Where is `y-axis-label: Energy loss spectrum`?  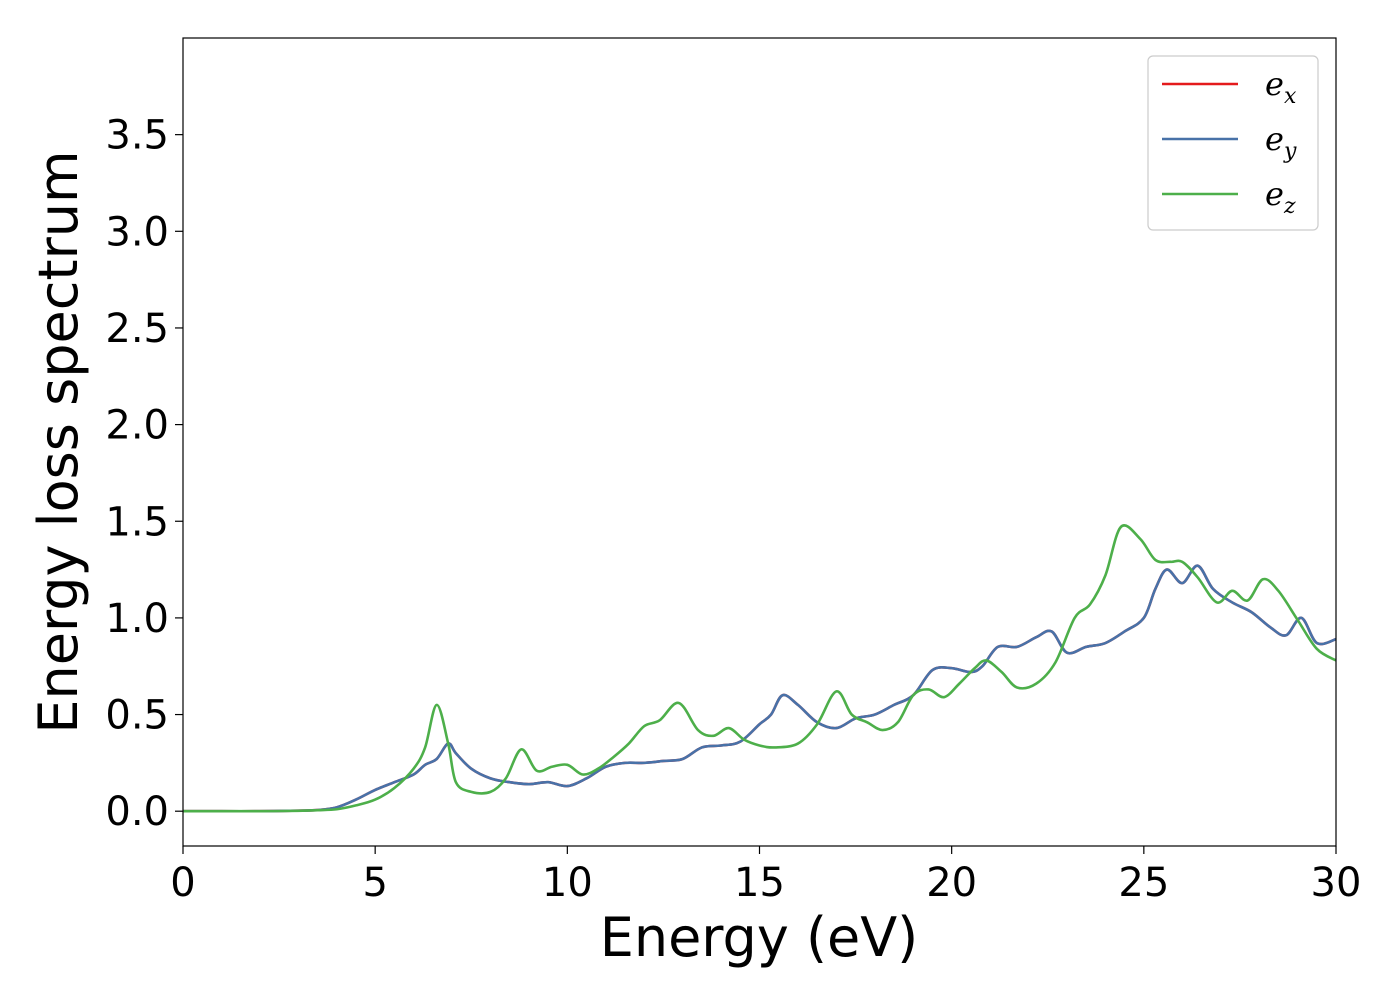
y-axis-label: Energy loss spectrum is located at coordinates (58, 441).